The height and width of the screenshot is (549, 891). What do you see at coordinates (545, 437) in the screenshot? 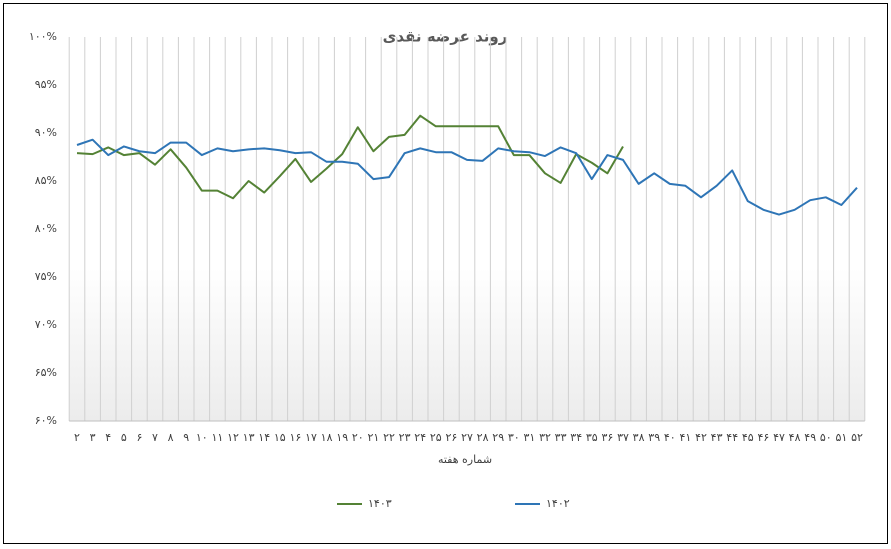
I see `x-tick-label: ۳۲` at bounding box center [545, 437].